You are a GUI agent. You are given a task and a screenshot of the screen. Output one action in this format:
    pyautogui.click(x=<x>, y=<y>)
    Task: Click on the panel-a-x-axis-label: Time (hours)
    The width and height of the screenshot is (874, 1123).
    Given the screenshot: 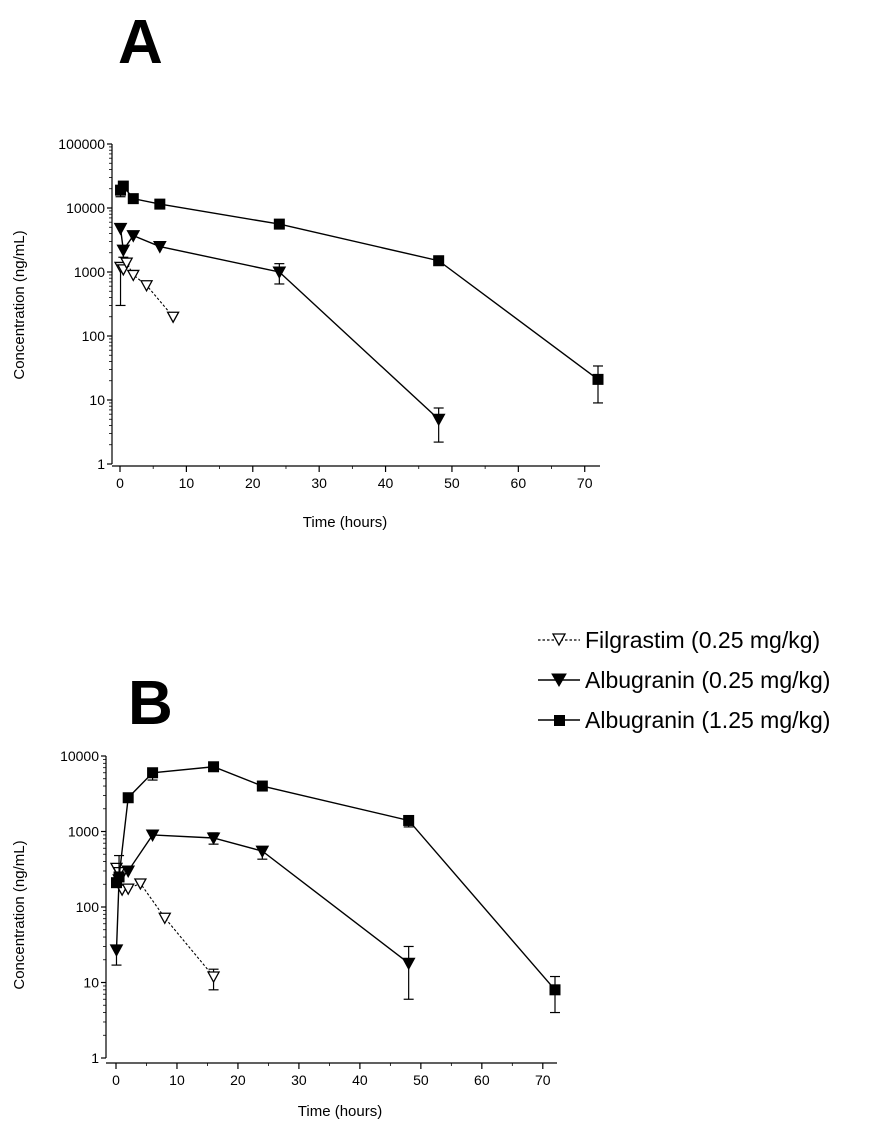 What is the action you would take?
    pyautogui.click(x=345, y=522)
    